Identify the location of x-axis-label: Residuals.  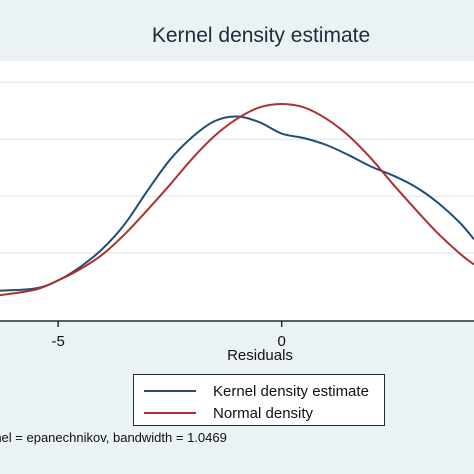
(260, 355).